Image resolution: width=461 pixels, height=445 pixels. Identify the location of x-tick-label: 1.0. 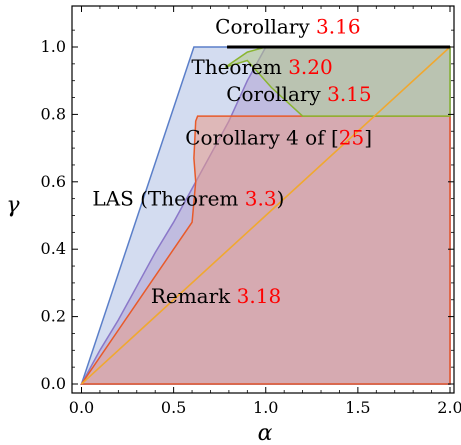
(265, 407).